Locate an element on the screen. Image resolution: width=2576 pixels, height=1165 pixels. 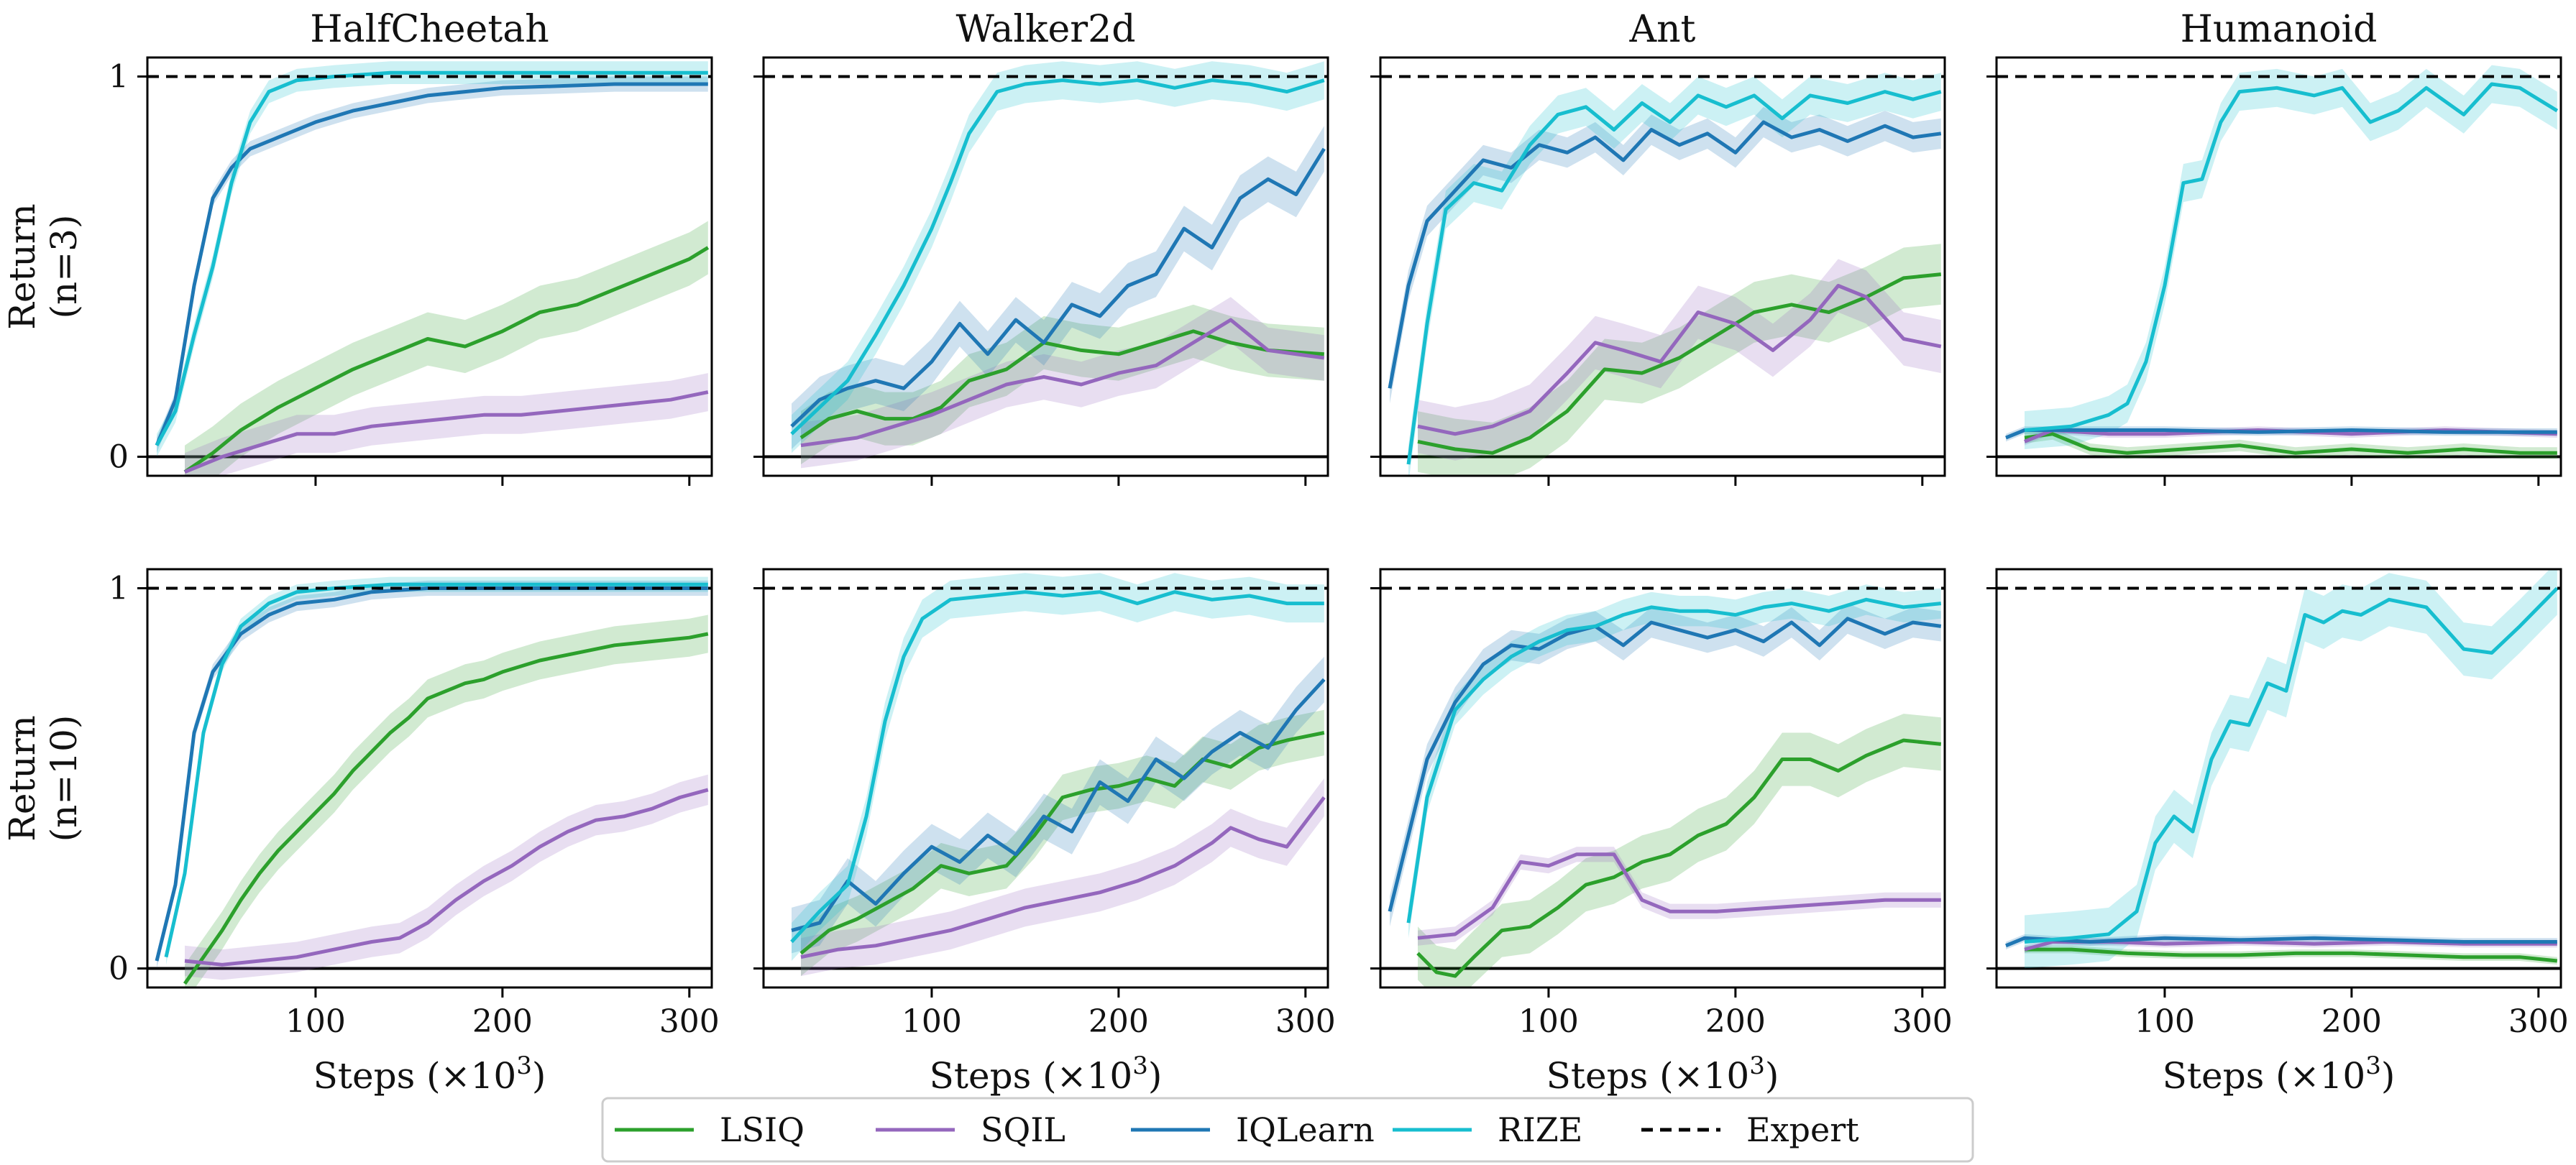
panel-title: HalfCheetah is located at coordinates (429, 29).